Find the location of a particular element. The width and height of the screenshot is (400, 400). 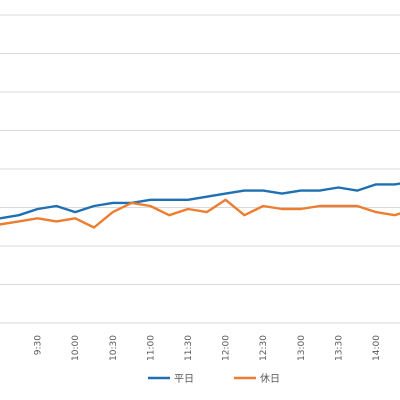

x-tick-label: 11:00 is located at coordinates (151, 348).